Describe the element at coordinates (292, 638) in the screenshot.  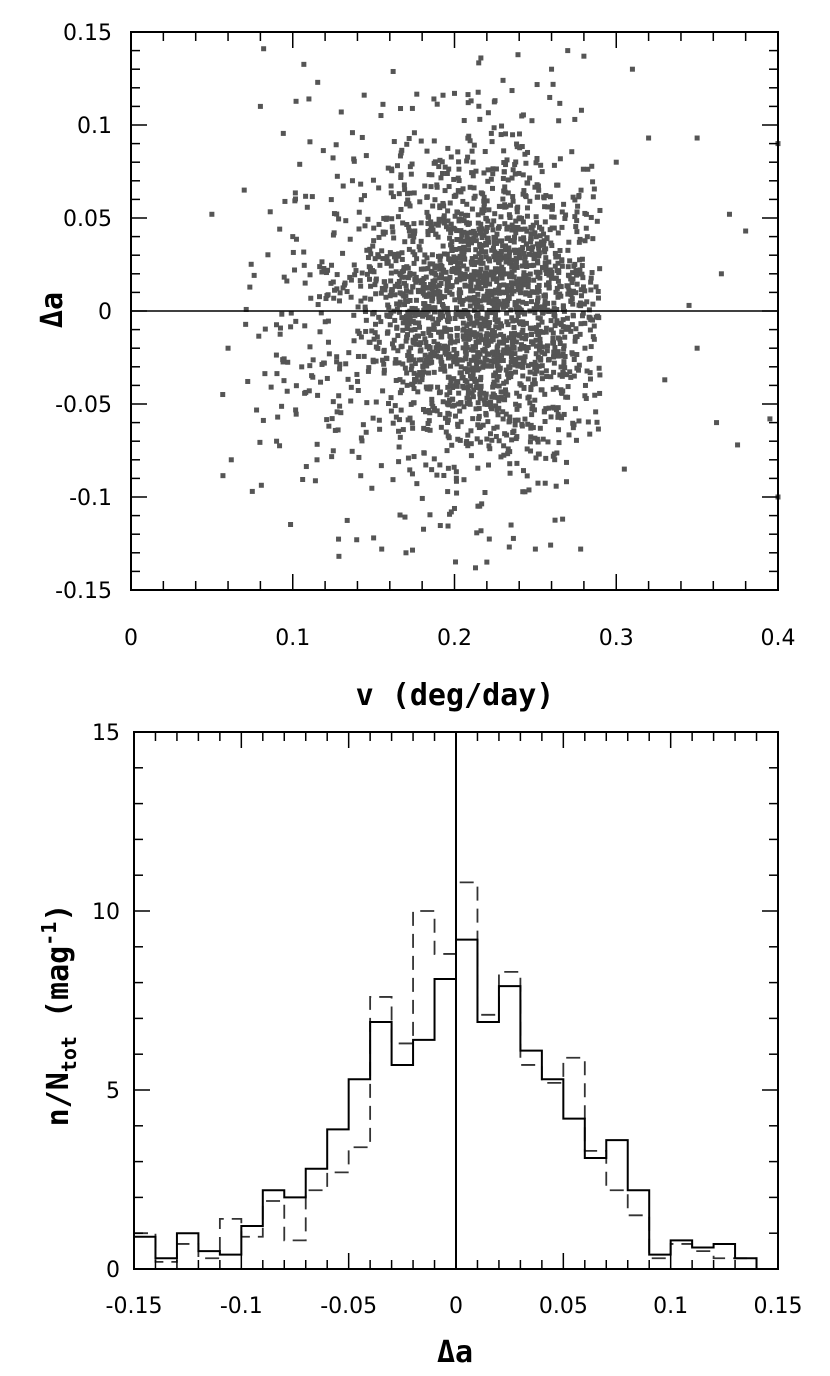
I see `x-tick-label: 0.1` at that location.